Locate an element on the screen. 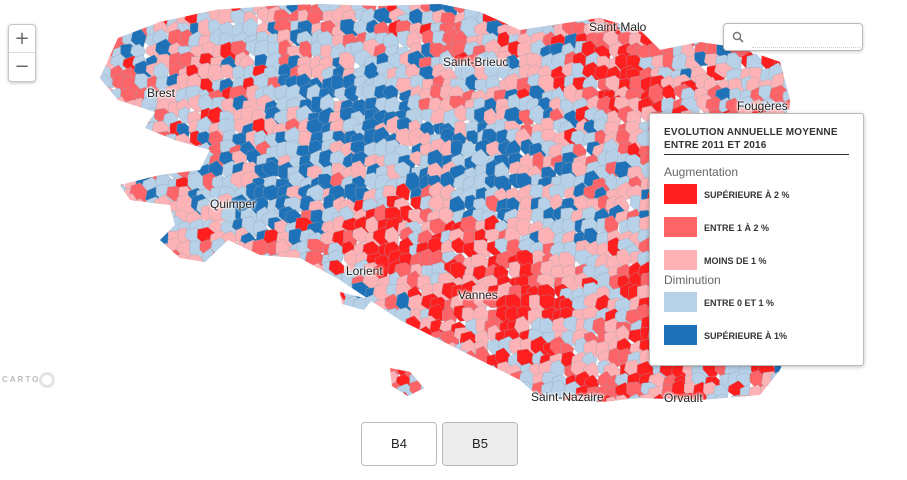  search-box is located at coordinates (793, 37).